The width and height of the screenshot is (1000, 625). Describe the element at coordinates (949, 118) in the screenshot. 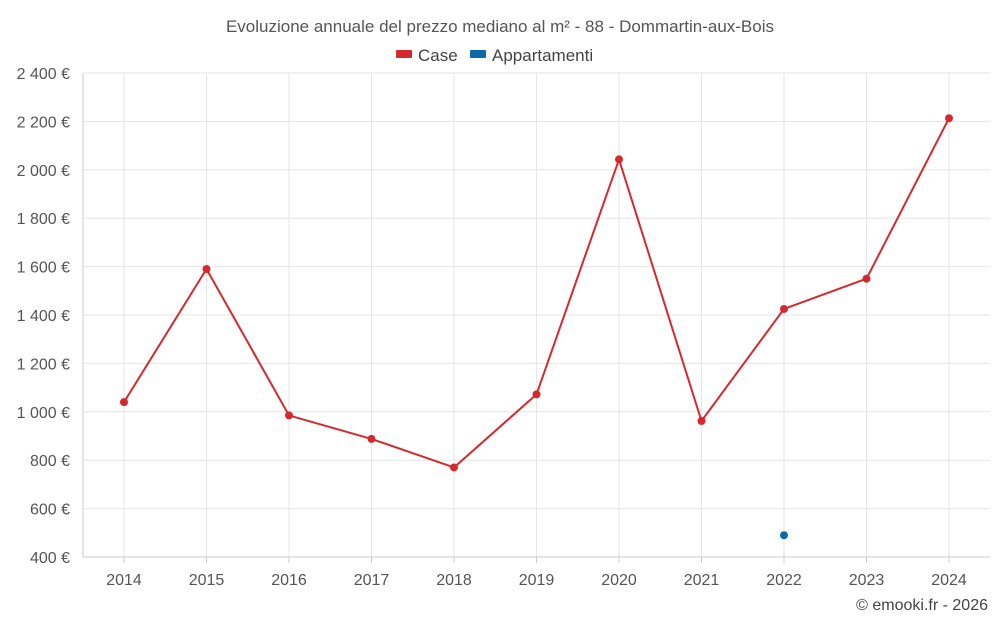

I see `data-point-case-2024` at that location.